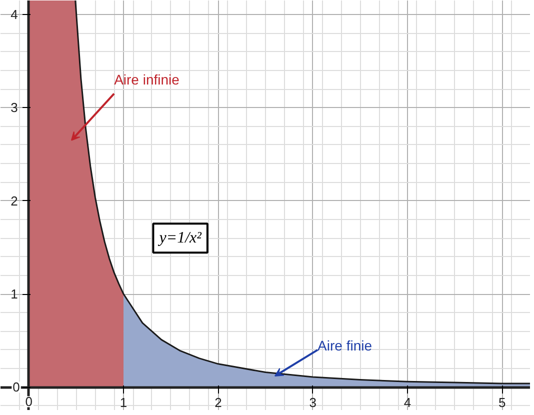 The width and height of the screenshot is (534, 415). Describe the element at coordinates (14, 294) in the screenshot. I see `y-tick-label: 1` at that location.